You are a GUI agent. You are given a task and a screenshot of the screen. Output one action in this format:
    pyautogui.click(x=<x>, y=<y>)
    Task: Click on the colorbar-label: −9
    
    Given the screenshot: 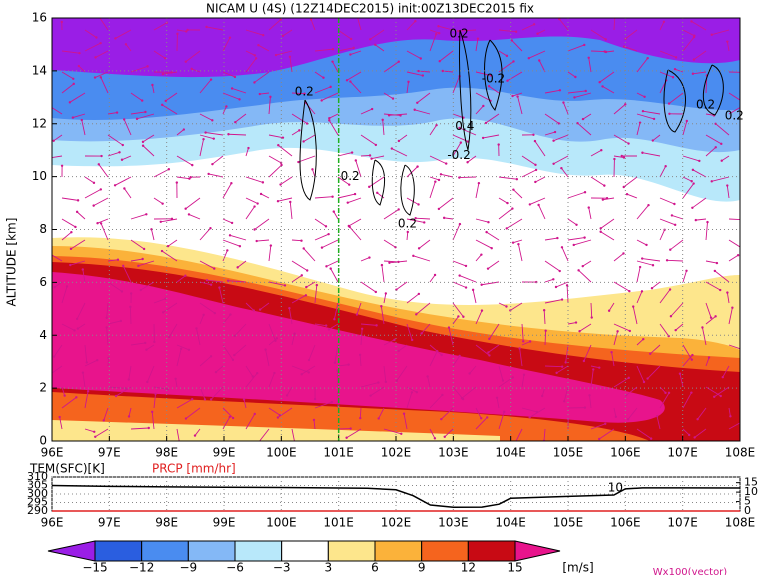 What is the action you would take?
    pyautogui.click(x=188, y=568)
    